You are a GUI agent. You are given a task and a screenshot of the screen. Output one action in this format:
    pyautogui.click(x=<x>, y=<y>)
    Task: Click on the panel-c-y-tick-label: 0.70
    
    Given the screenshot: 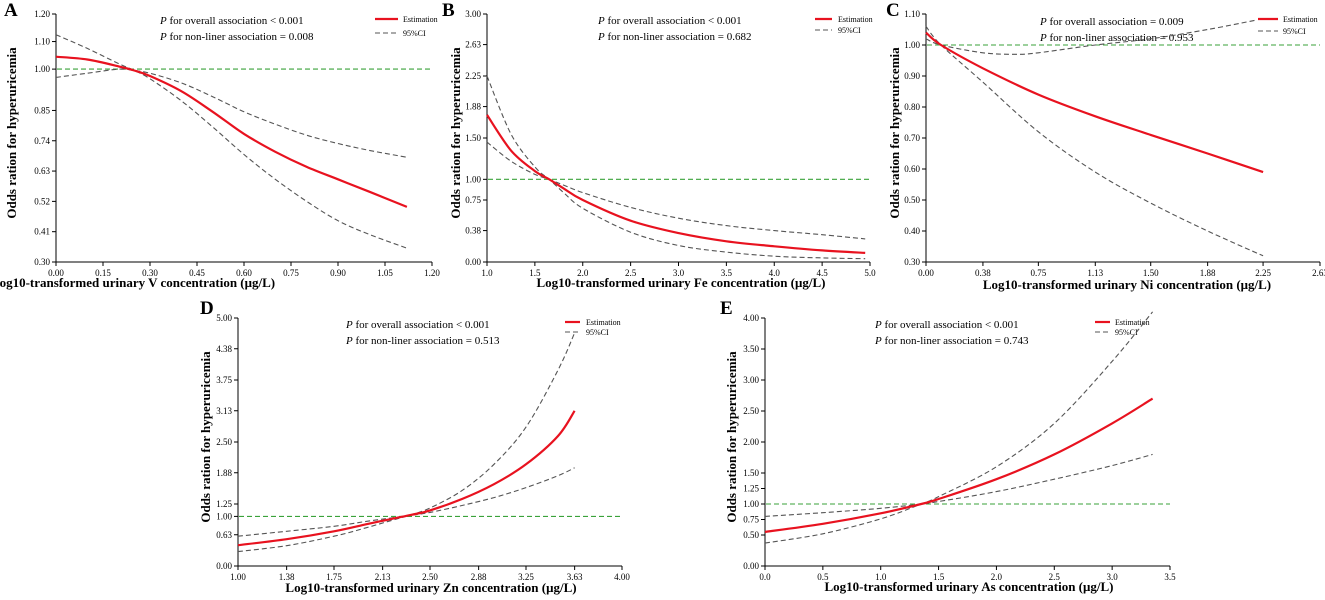 What is the action you would take?
    pyautogui.click(x=912, y=138)
    